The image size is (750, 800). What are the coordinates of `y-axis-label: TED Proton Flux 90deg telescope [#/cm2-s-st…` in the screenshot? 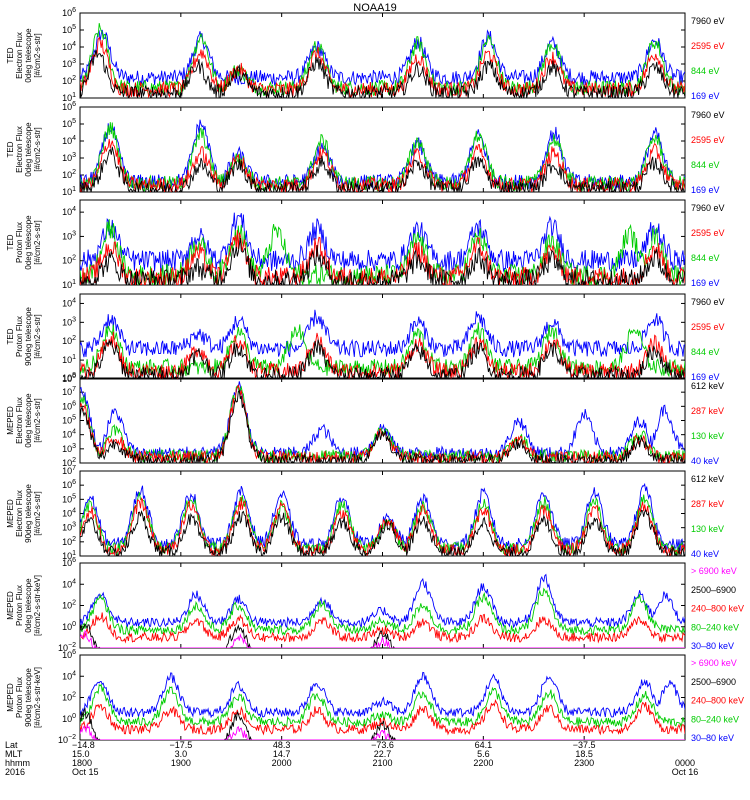 It's located at (24, 336).